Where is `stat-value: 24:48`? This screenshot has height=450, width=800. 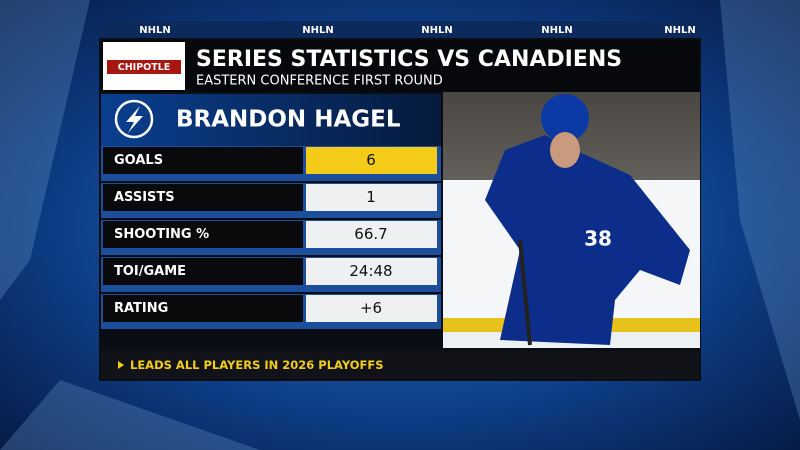 stat-value: 24:48 is located at coordinates (370, 271).